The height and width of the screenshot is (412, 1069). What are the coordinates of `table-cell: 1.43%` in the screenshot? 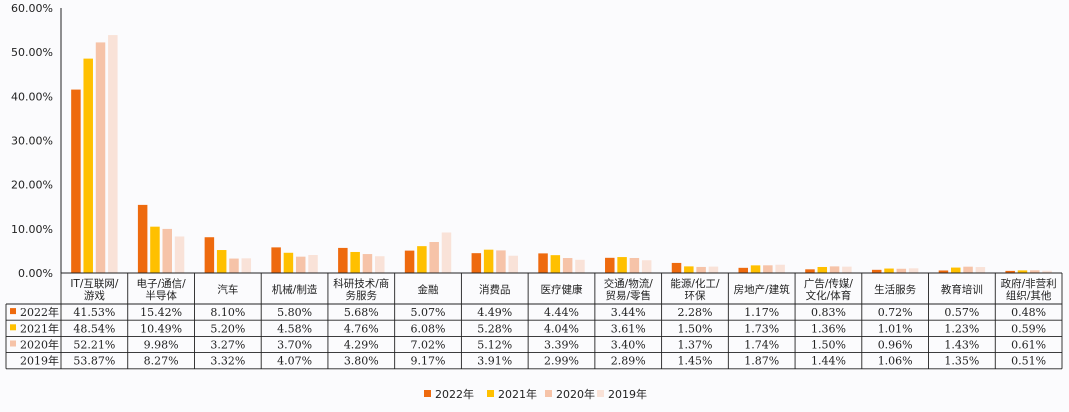 It's located at (961, 345).